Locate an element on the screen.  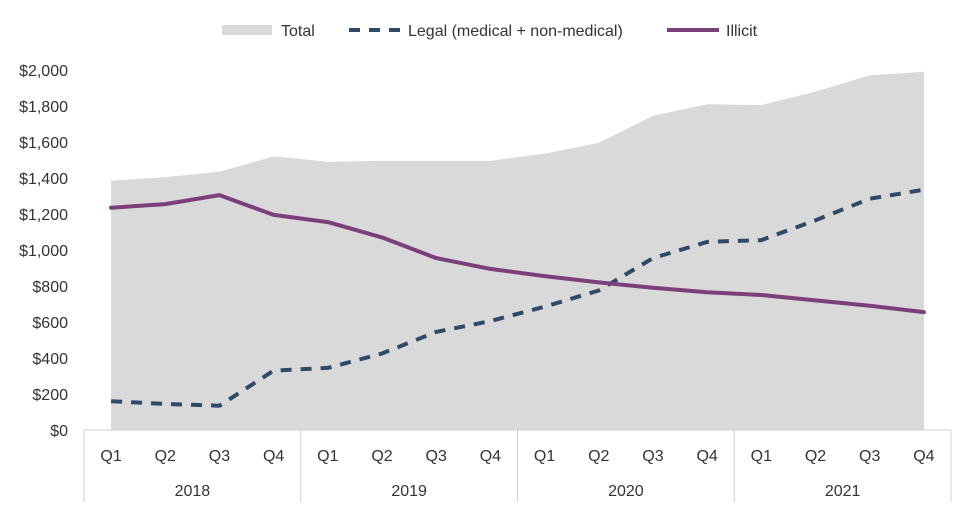
legend-legal: Legal (medical + non-medical) is located at coordinates (486, 31).